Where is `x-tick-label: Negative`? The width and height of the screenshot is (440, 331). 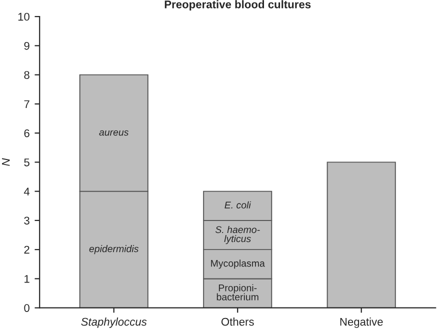
x-tick-label: Negative is located at coordinates (361, 323).